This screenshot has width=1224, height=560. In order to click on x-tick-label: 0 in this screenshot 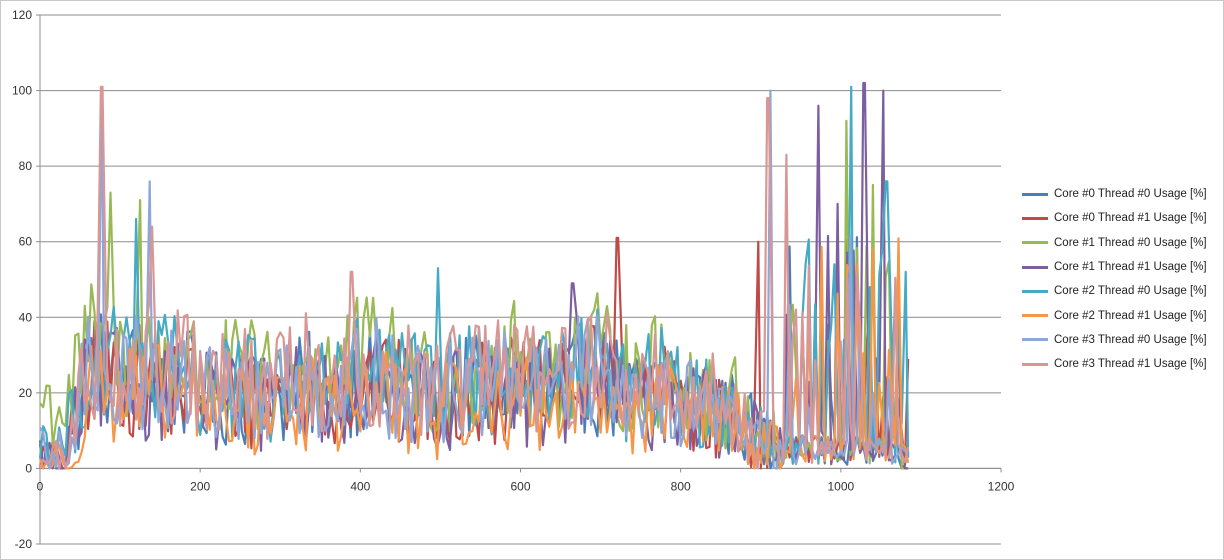, I will do `click(40, 486)`.